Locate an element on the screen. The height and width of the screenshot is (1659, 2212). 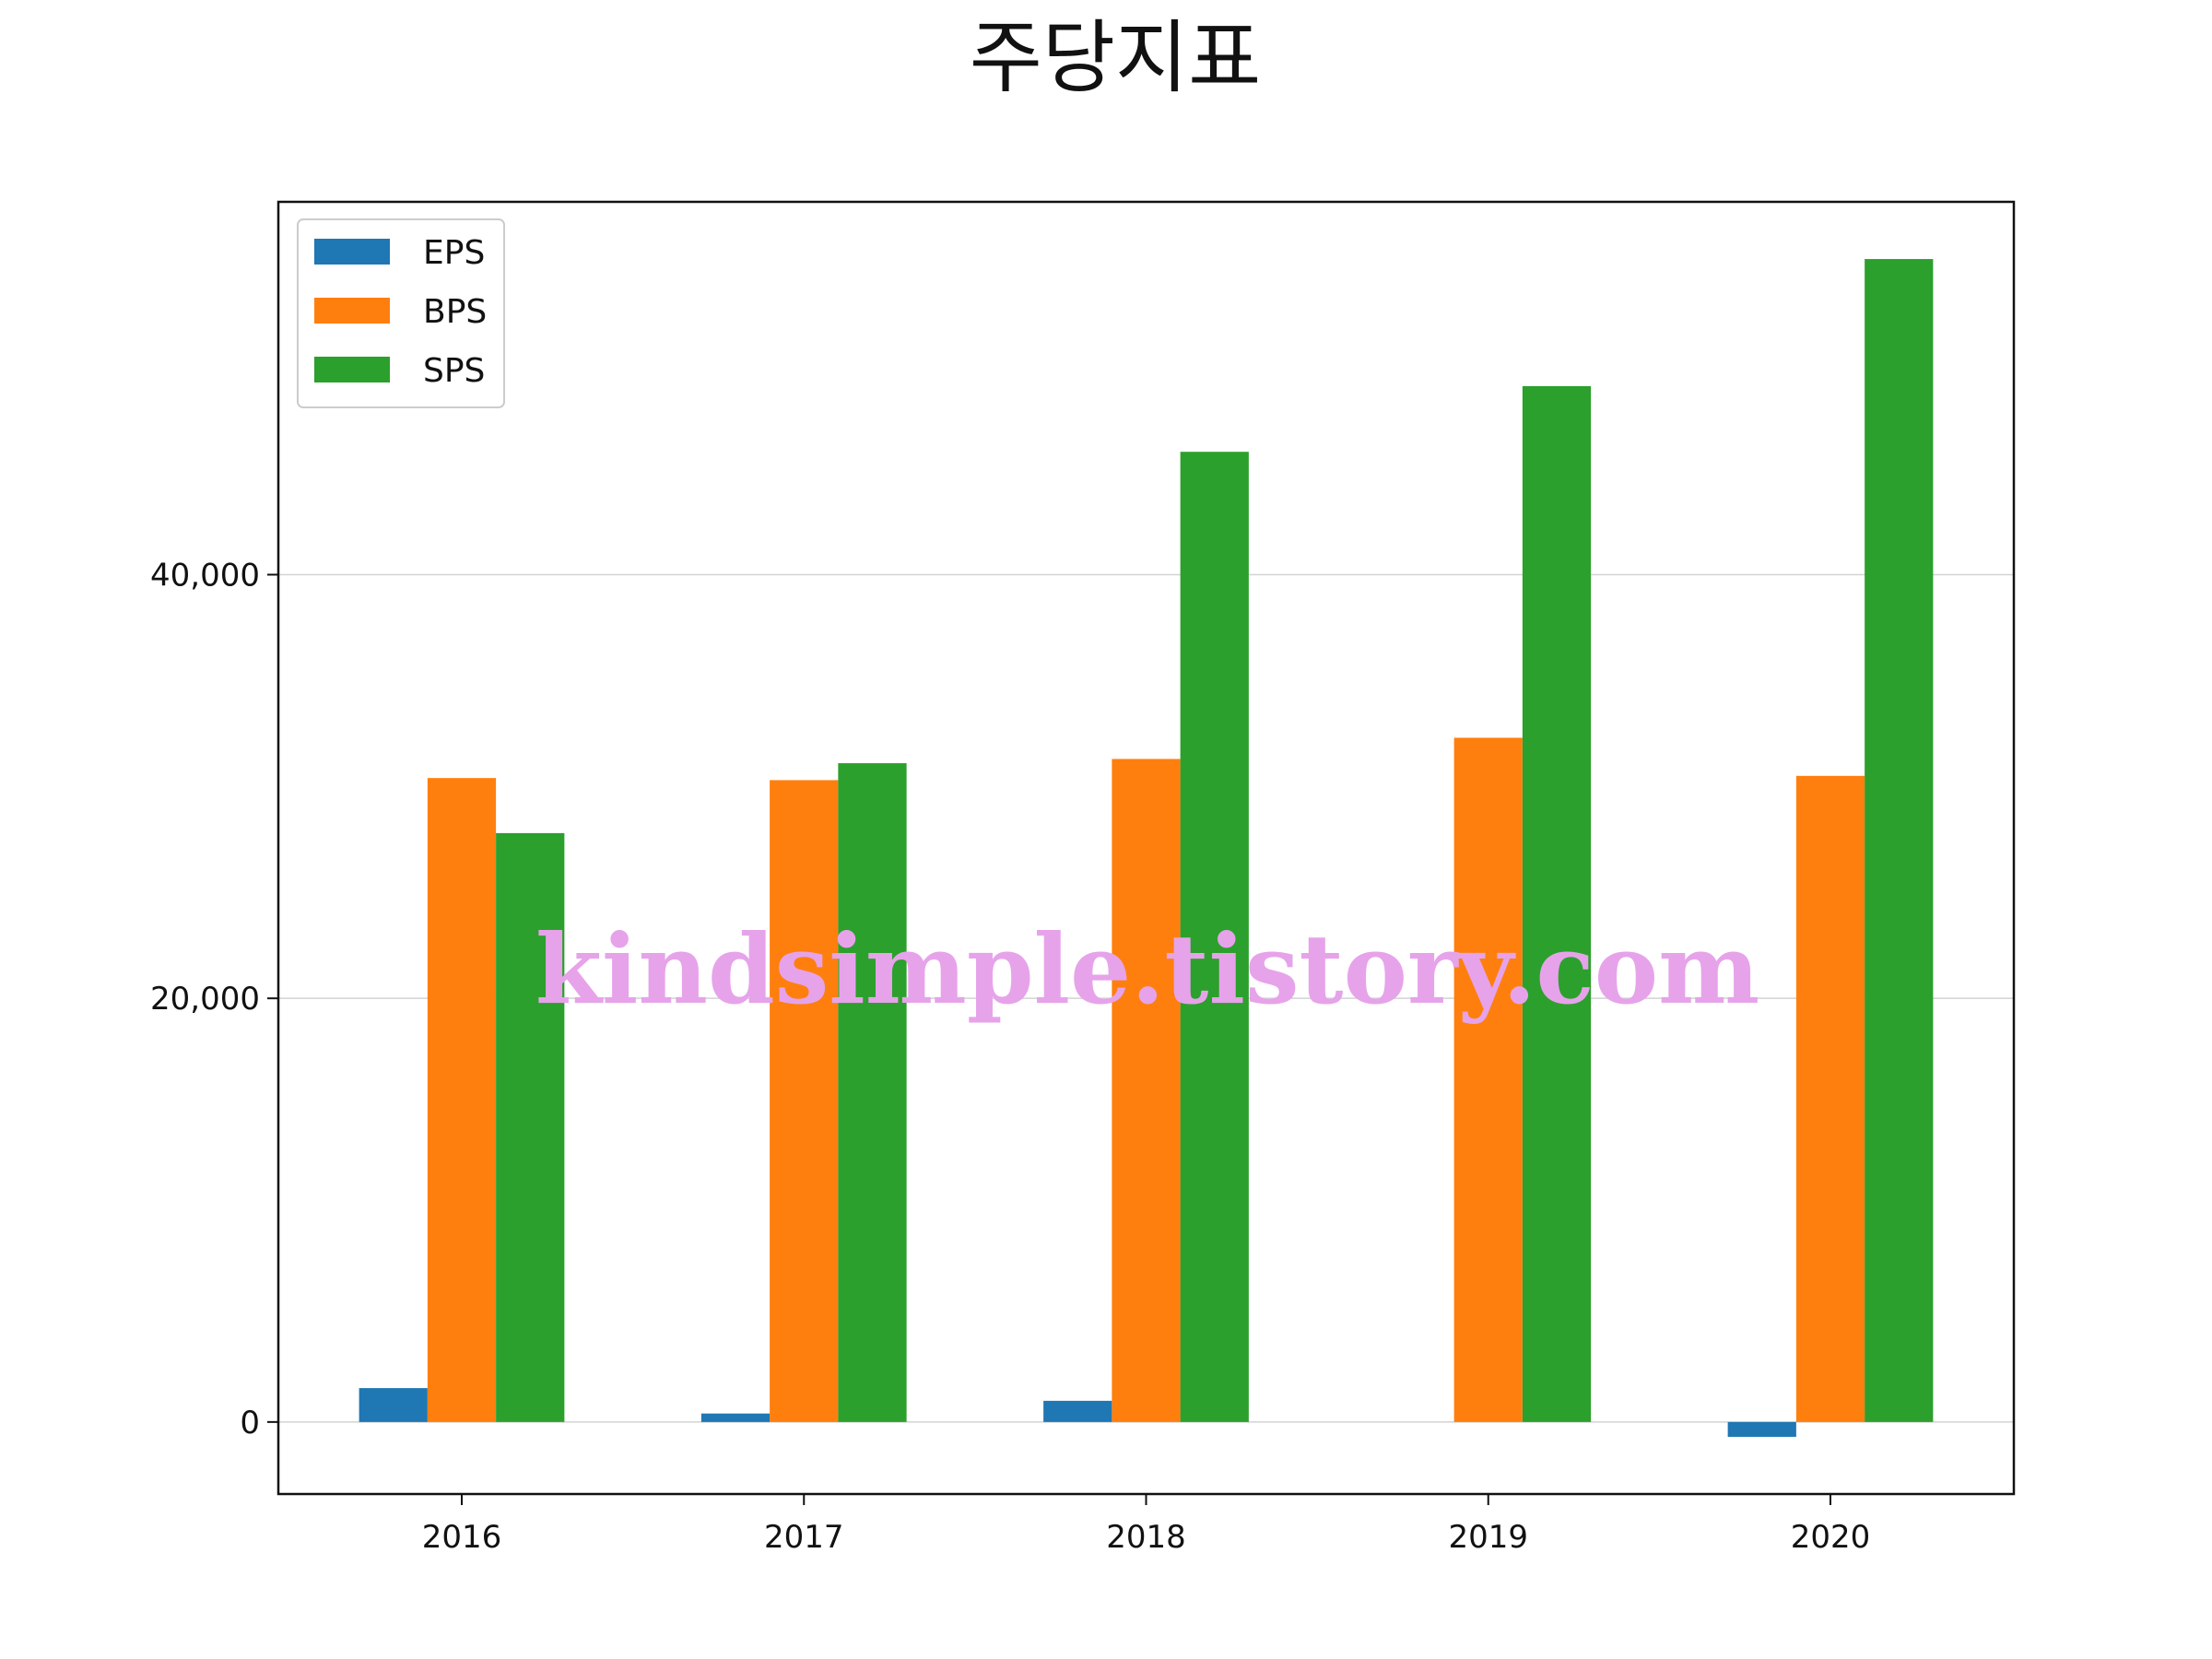
legend: EPS BPS SPS is located at coordinates (401, 313).